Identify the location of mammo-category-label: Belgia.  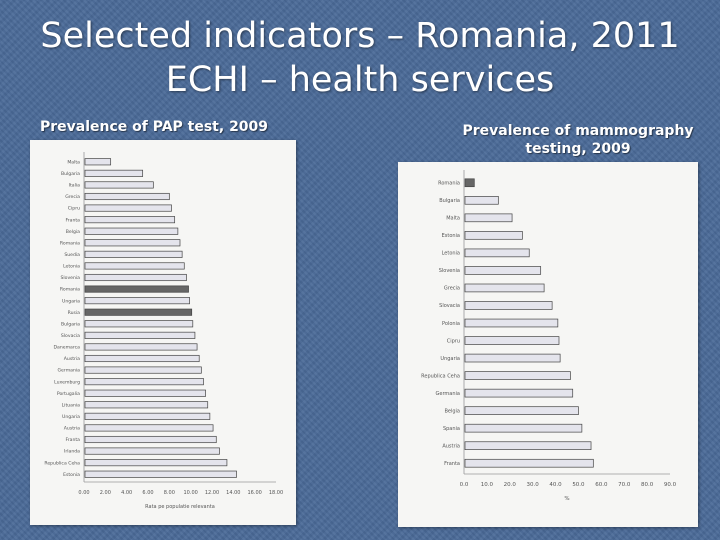
(452, 411).